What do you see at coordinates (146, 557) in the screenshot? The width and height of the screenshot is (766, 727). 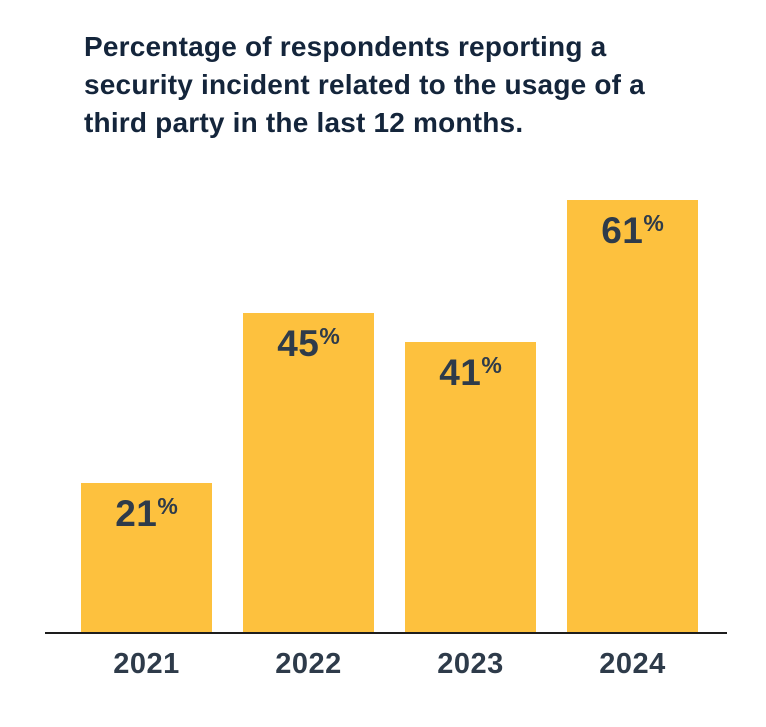 I see `bar-2021: 21%` at bounding box center [146, 557].